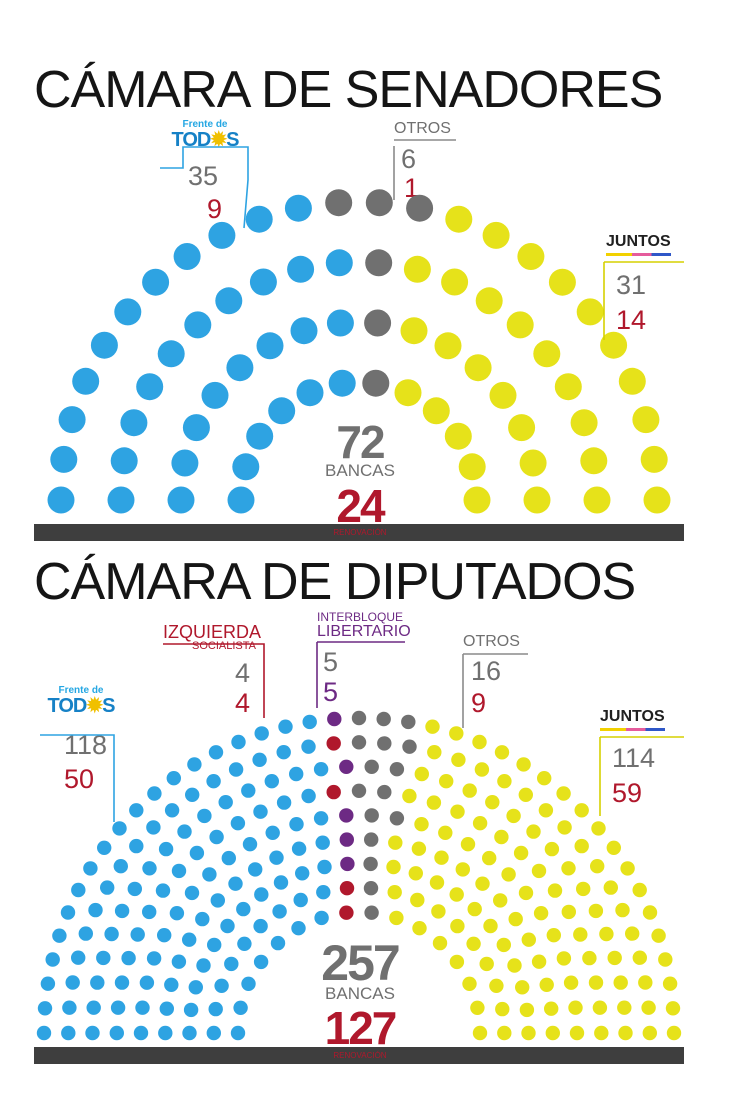 The image size is (730, 1119). I want to click on diputados-juntos-renew: 59, so click(627, 793).